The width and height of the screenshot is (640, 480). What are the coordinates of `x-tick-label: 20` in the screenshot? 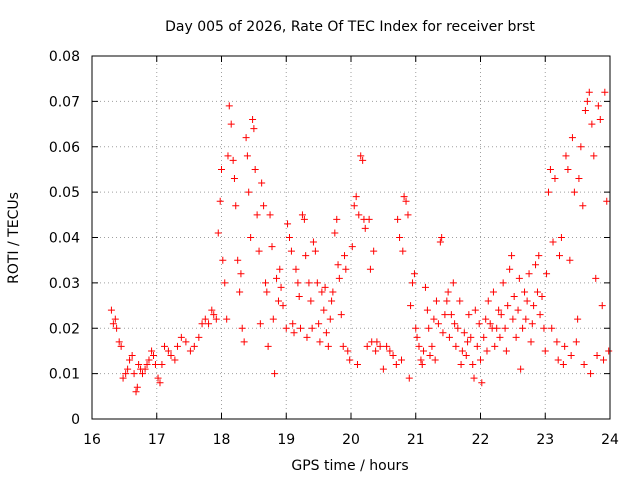 It's located at (351, 440).